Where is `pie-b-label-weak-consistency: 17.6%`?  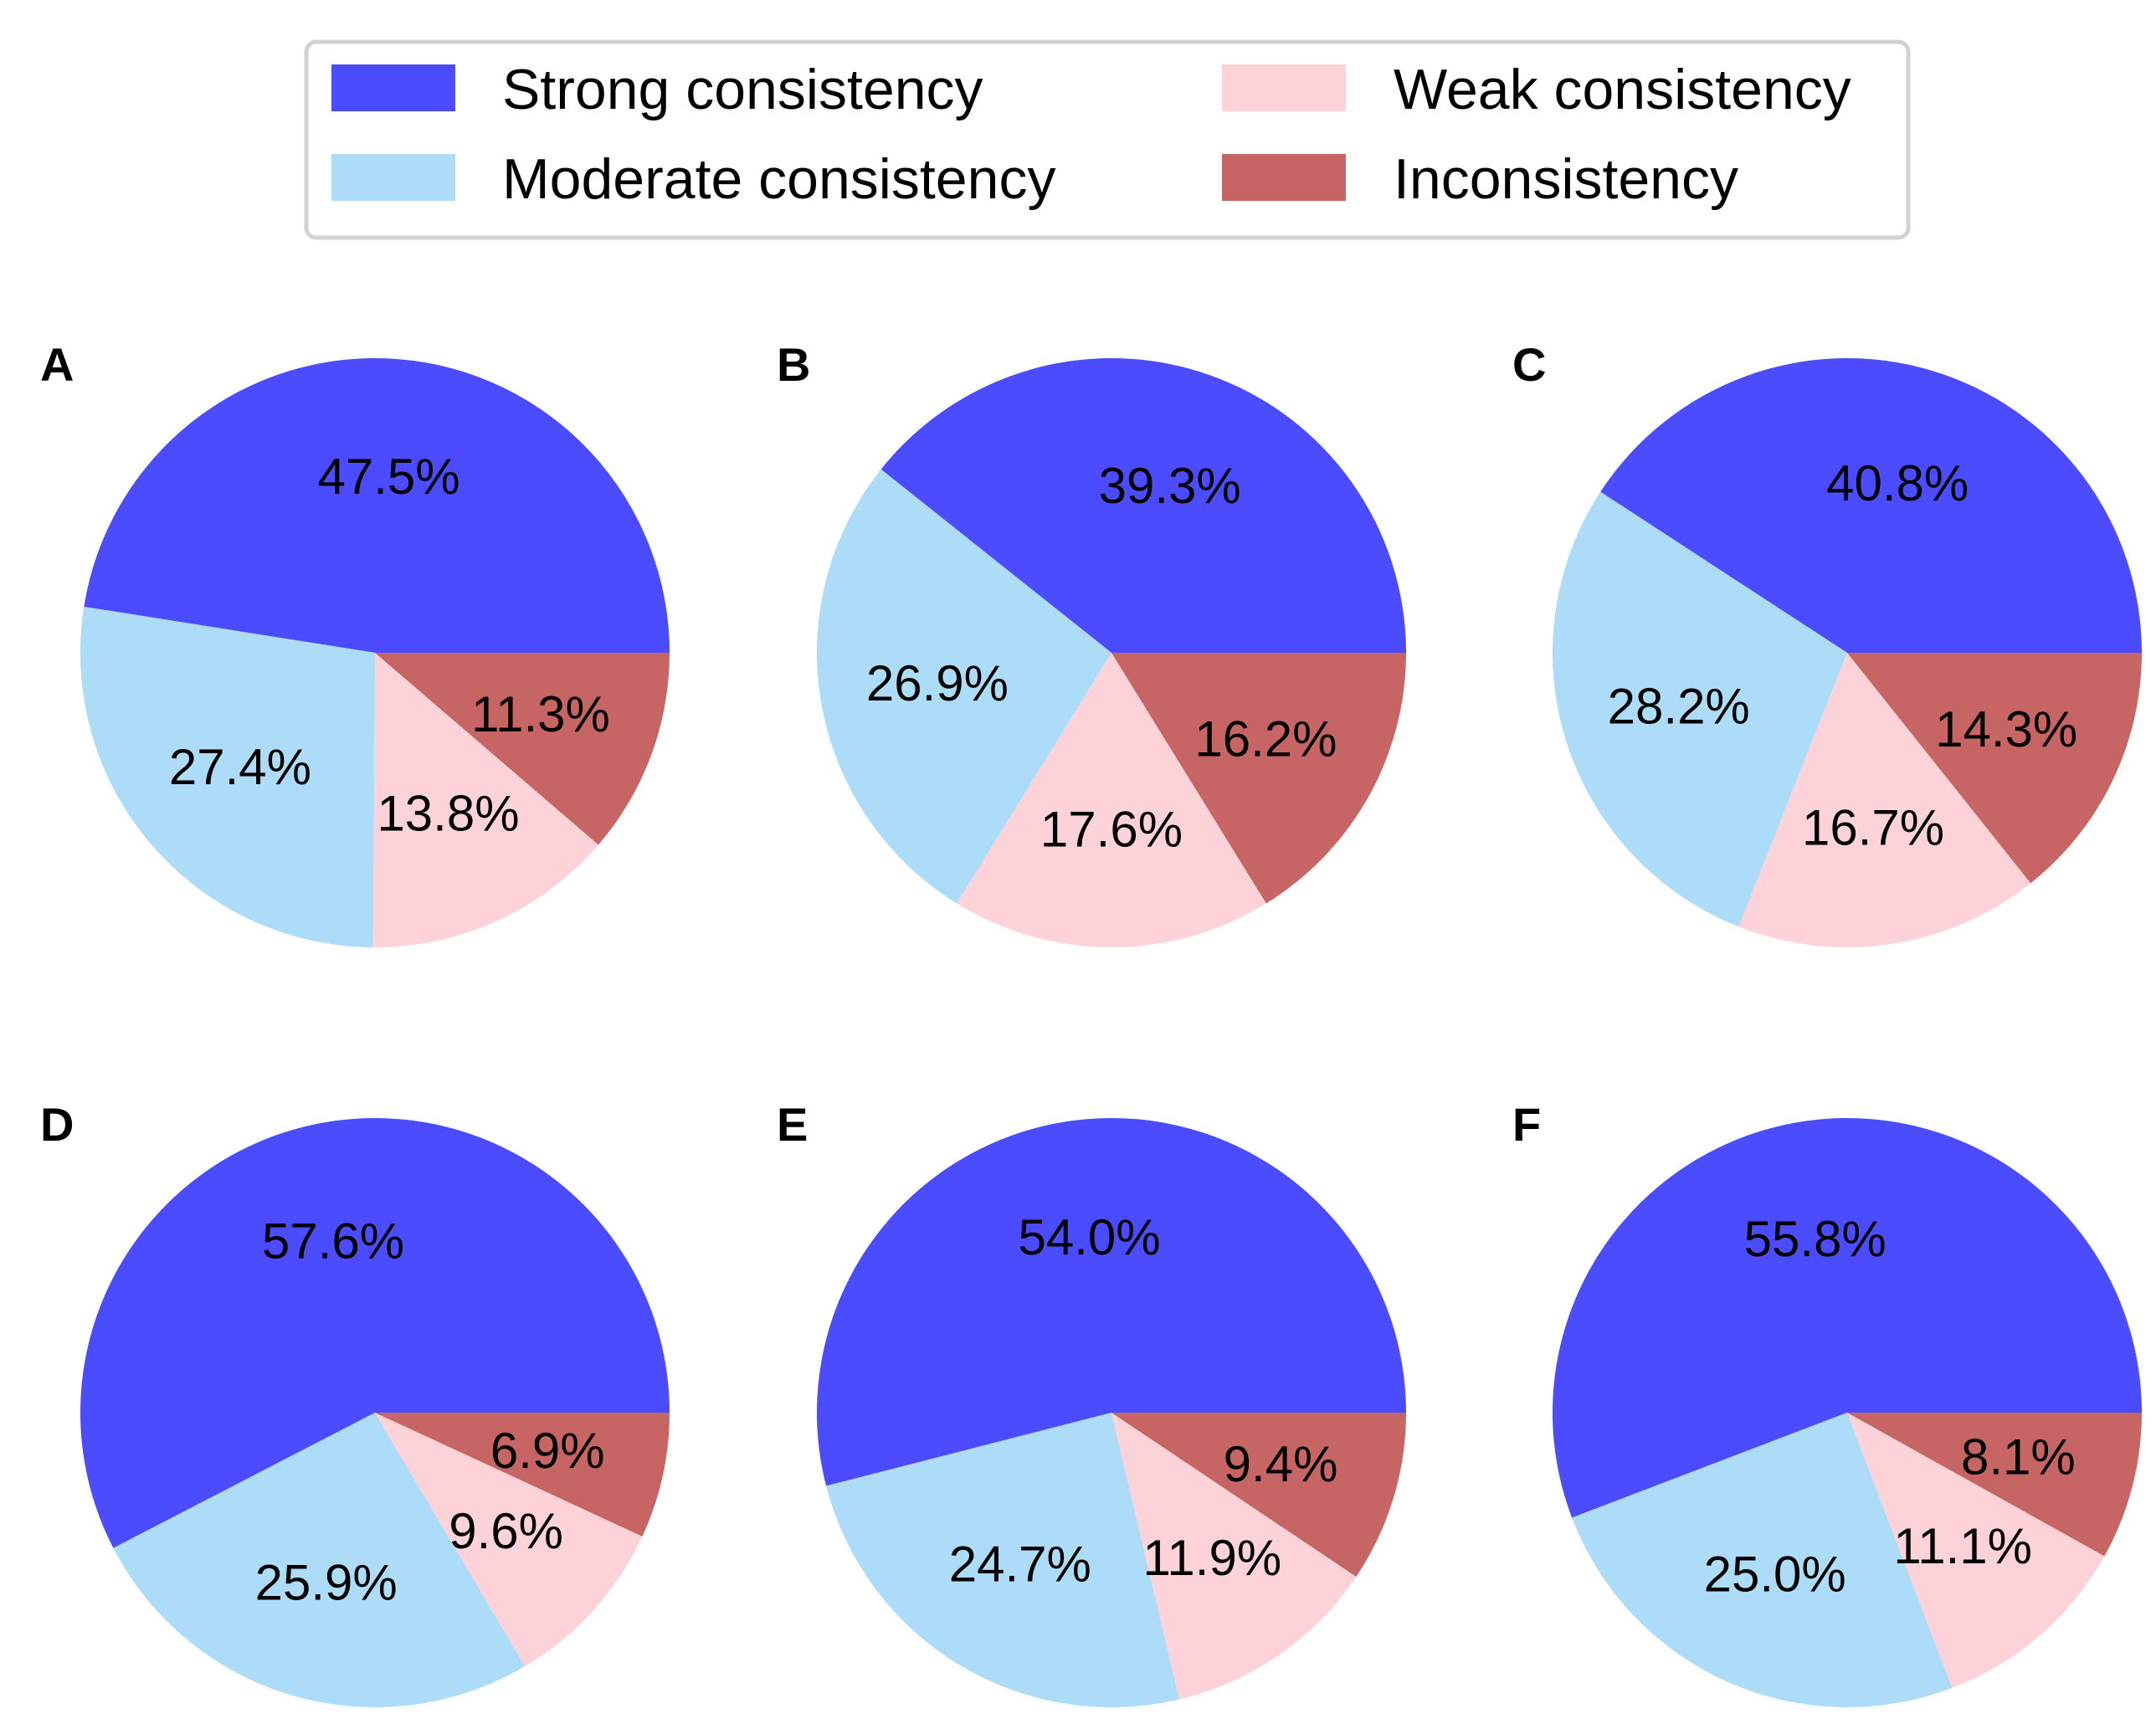 pie-b-label-weak-consistency: 17.6% is located at coordinates (1111, 830).